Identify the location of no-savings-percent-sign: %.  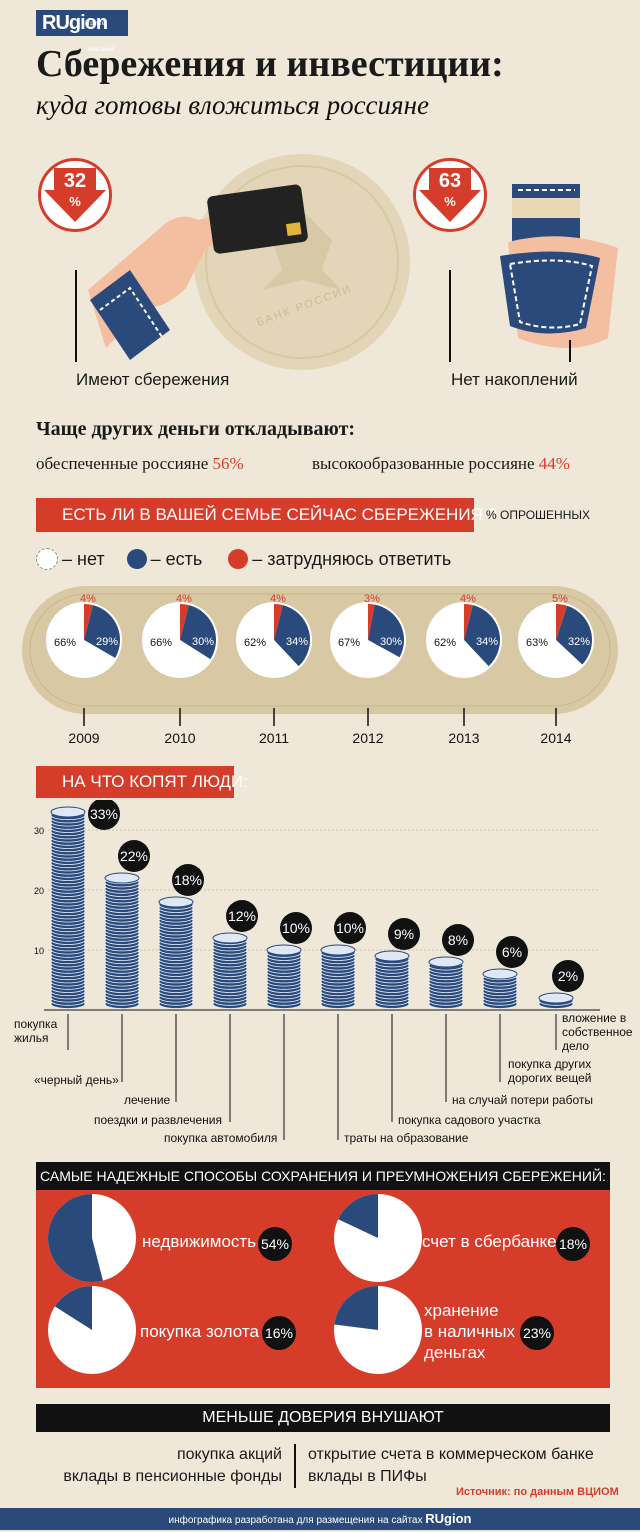
(450, 201).